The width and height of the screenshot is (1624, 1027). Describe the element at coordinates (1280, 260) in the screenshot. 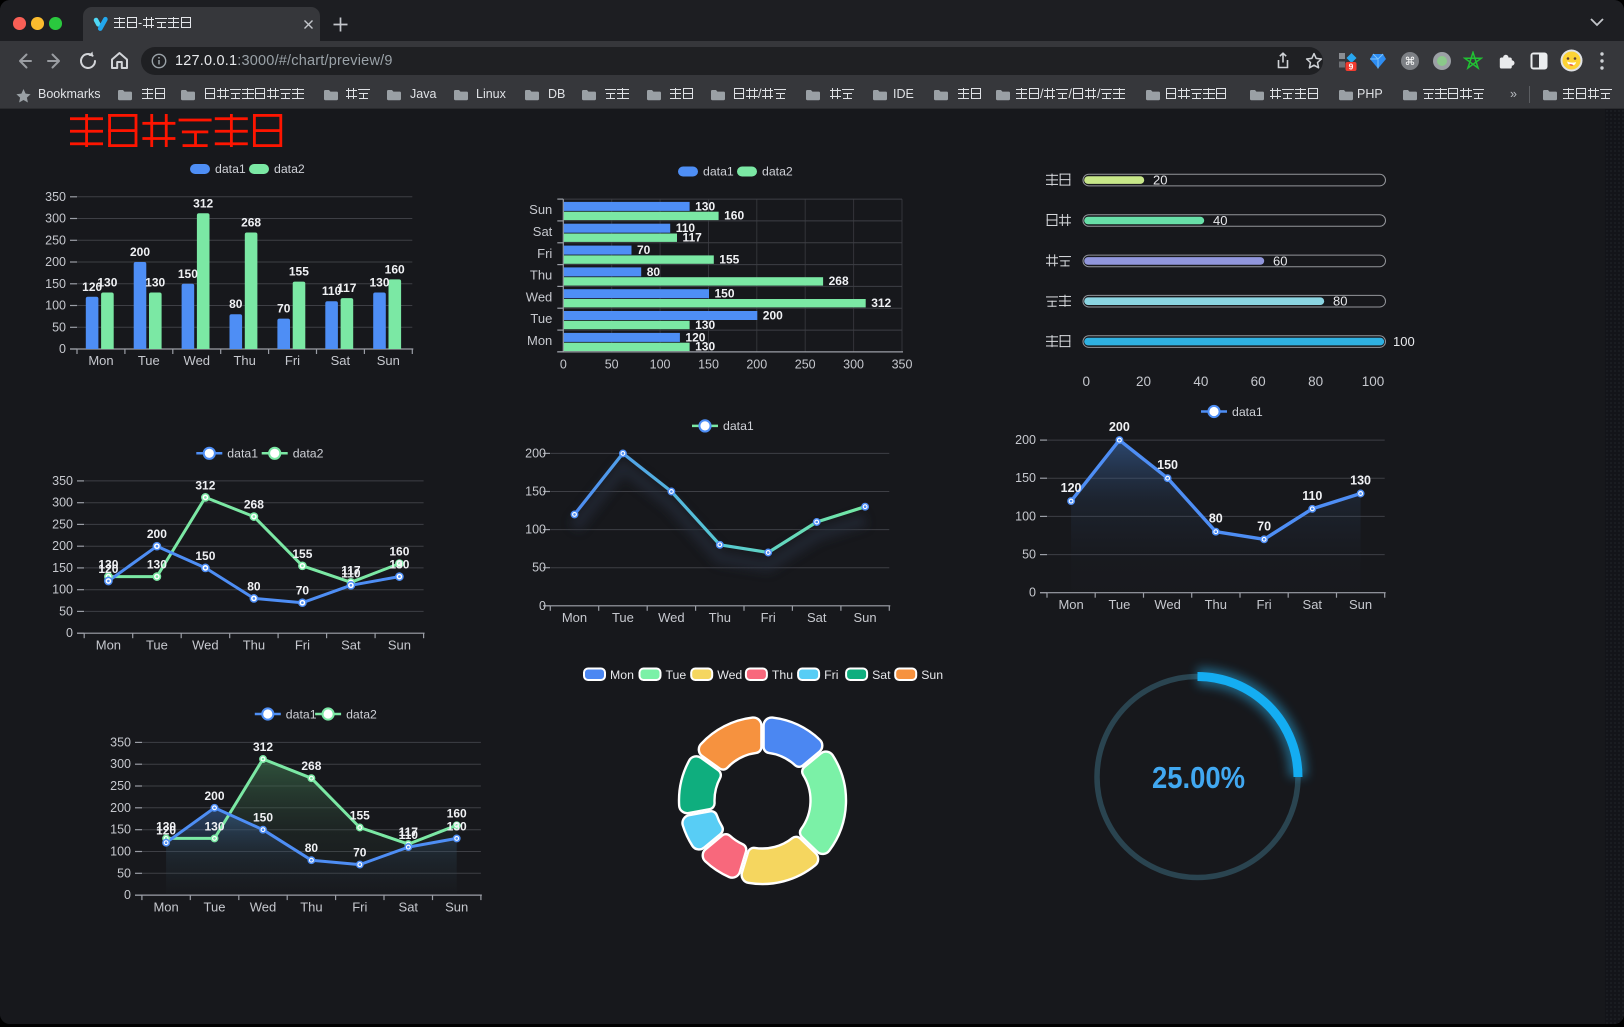

I see `svg-text: 60` at that location.